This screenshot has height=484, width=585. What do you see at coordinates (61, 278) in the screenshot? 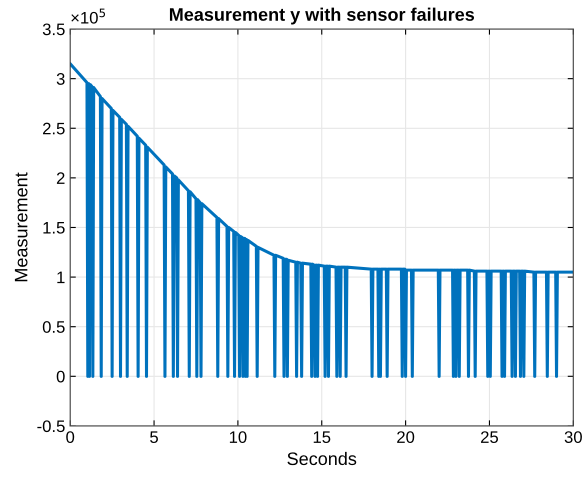
I see `y-tick-label: 1` at bounding box center [61, 278].